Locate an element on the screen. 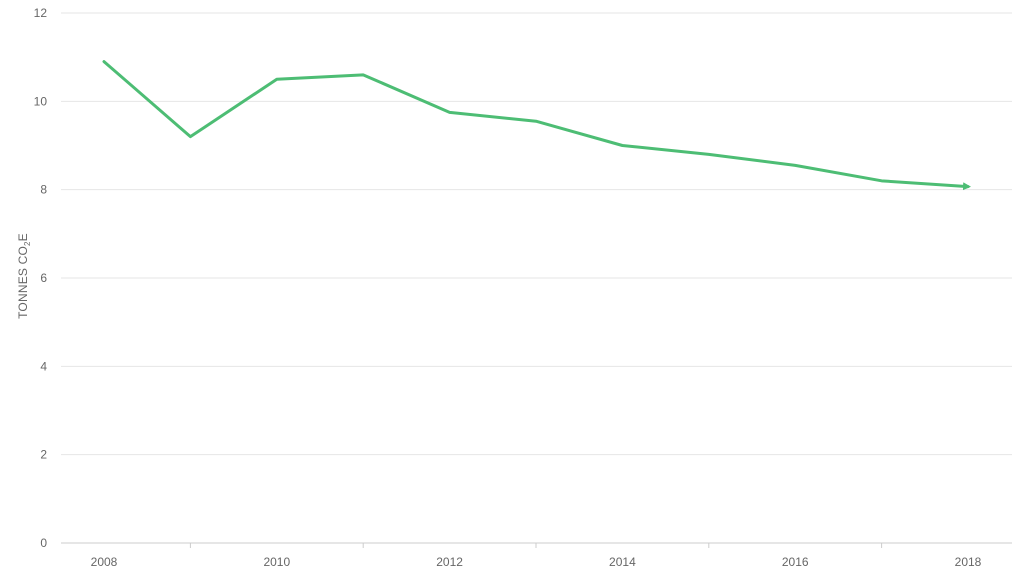 The image size is (1024, 576). x-tick-label: 2018 is located at coordinates (968, 562).